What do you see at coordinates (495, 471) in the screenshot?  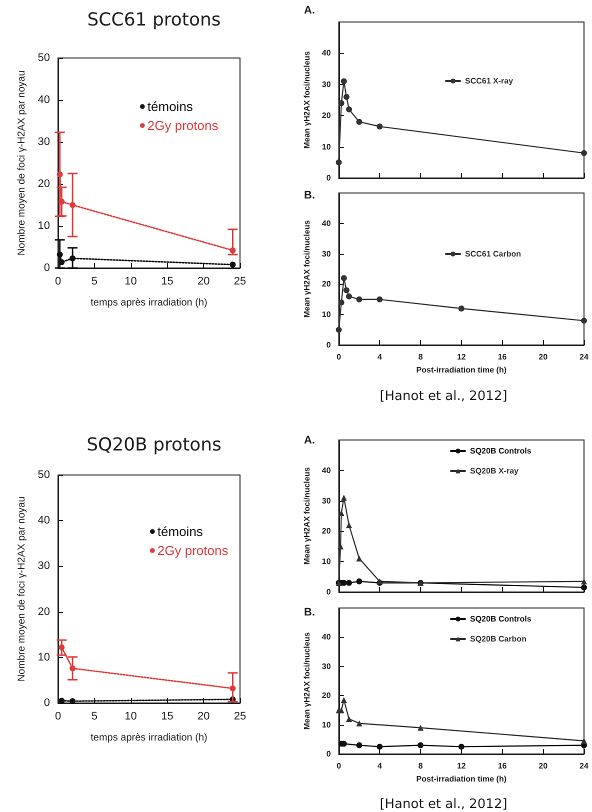 I see `legend-label: SQ20B X-ray` at bounding box center [495, 471].